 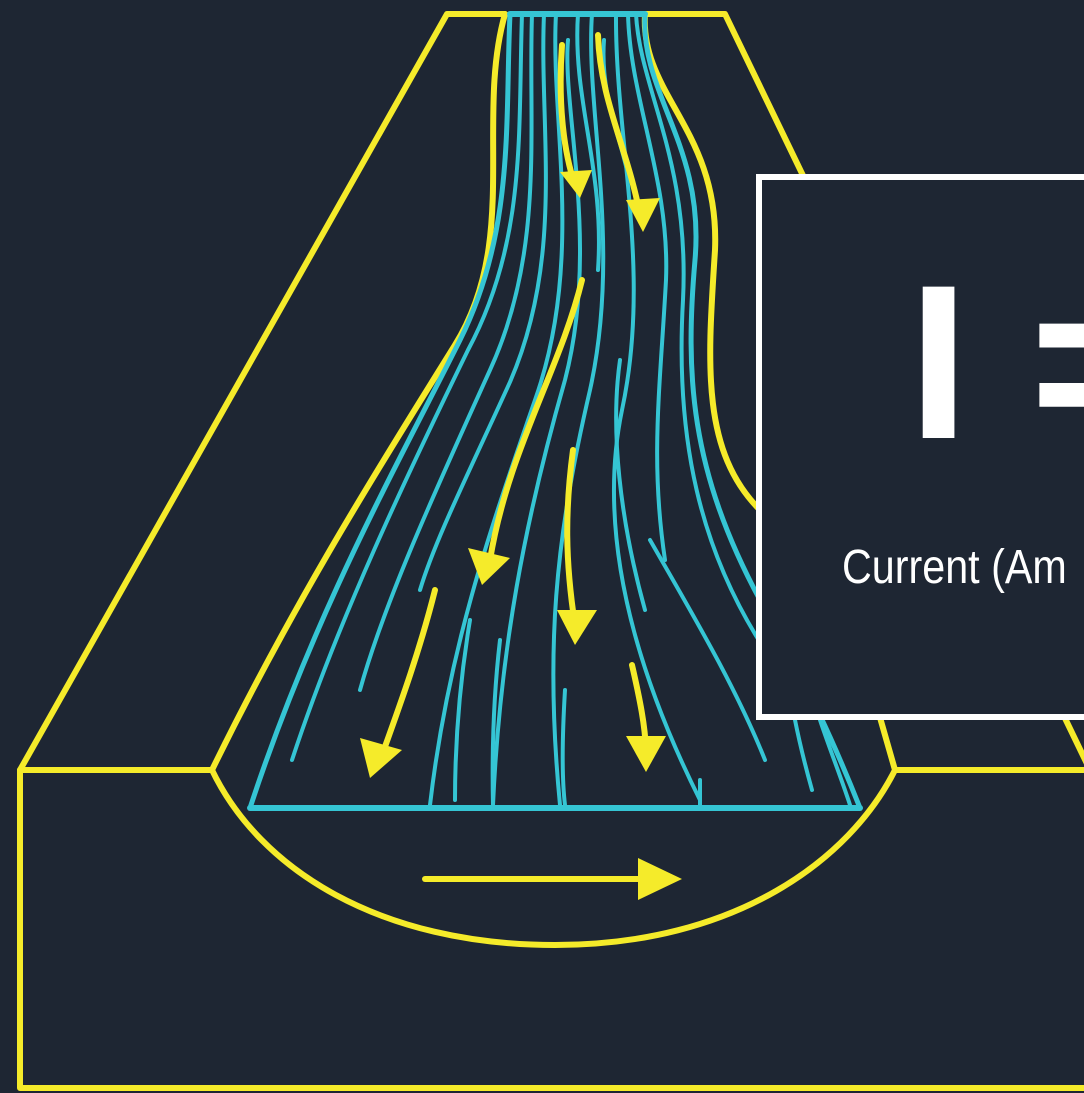 What do you see at coordinates (702, 262) in the screenshot?
I see `inner-right-boundary` at bounding box center [702, 262].